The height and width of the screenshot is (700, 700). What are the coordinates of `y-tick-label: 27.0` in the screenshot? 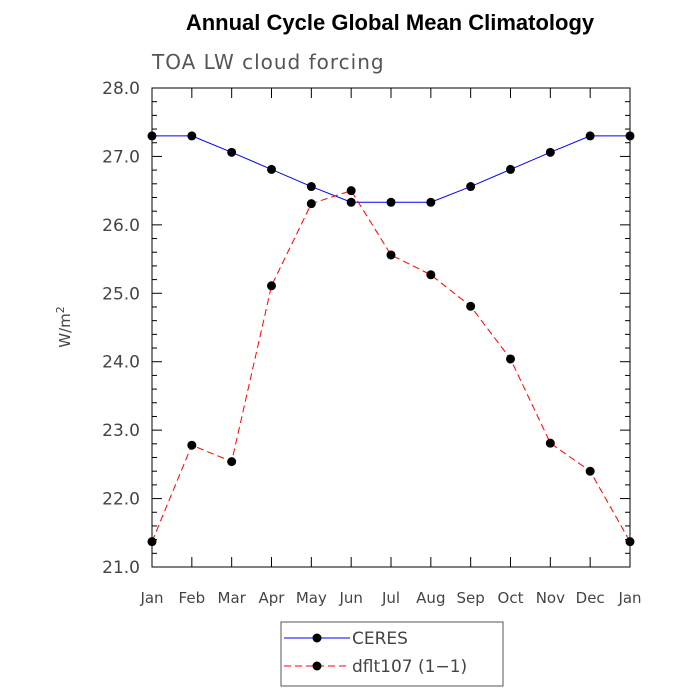 It's located at (121, 157).